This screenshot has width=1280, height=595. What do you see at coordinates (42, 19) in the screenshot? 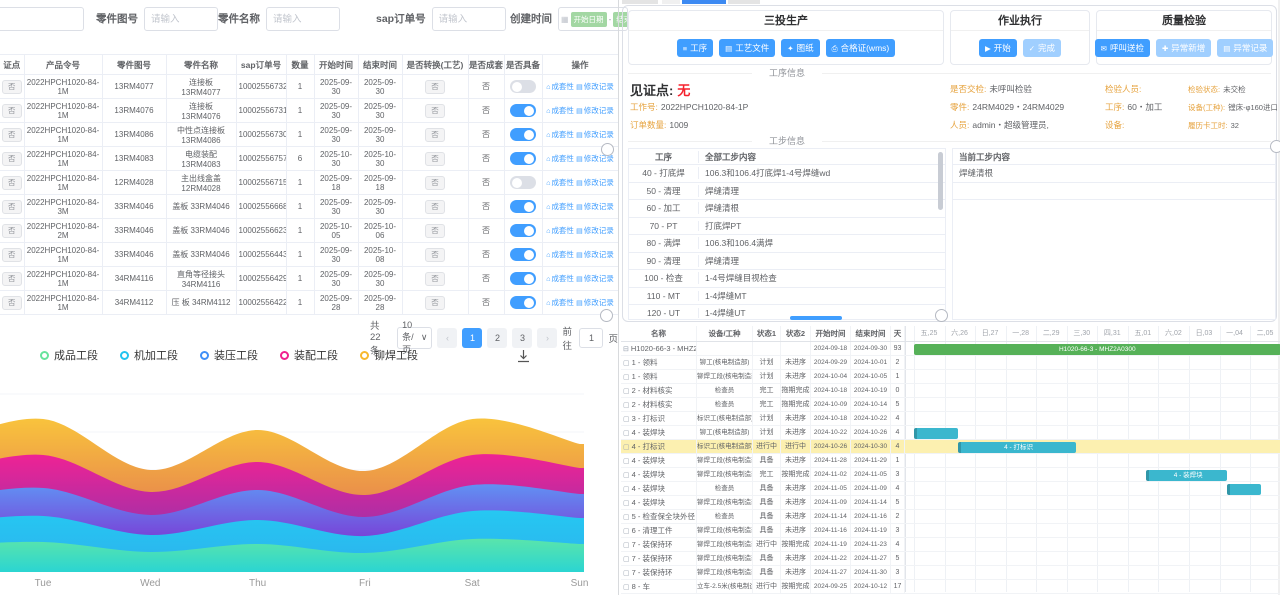
I see `clipped-filter-input` at bounding box center [42, 19].